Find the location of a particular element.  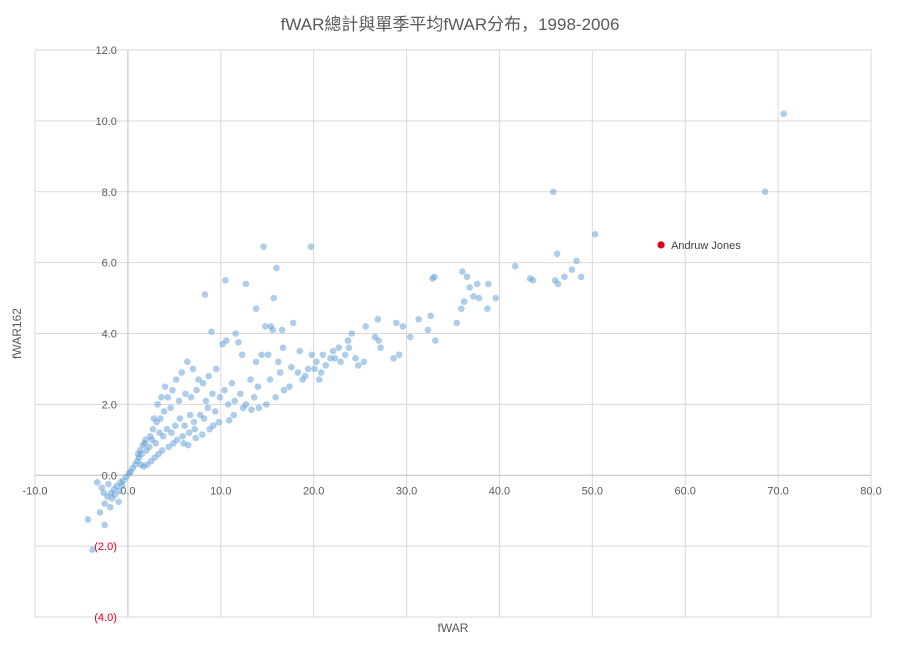

y-tick-label: (2.0) is located at coordinates (105, 547).